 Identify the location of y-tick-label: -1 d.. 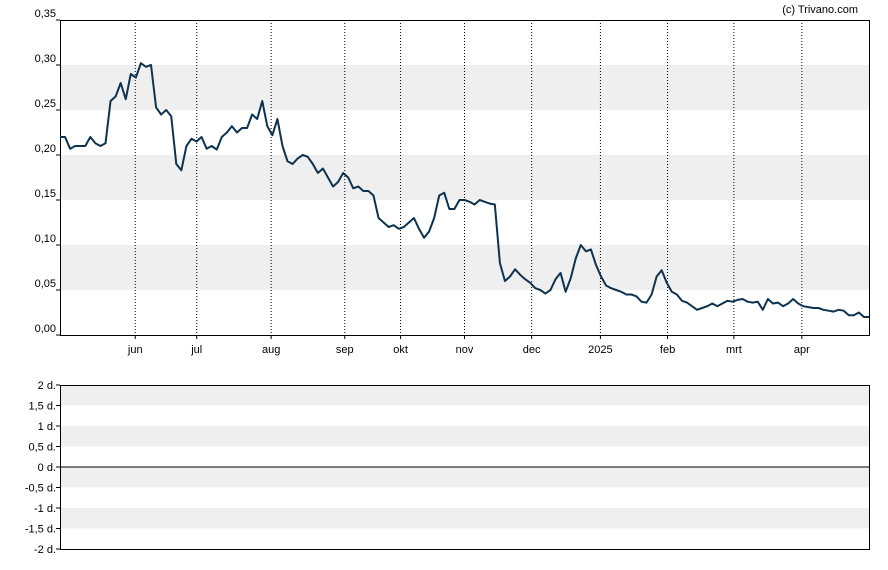
(45, 509).